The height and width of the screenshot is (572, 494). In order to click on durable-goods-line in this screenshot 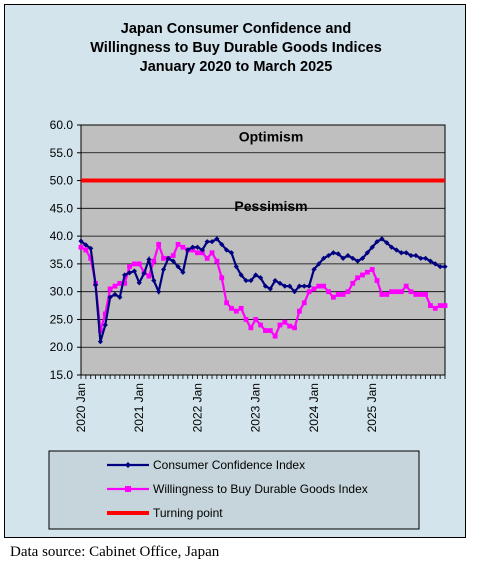, I will do `click(262, 289)`.